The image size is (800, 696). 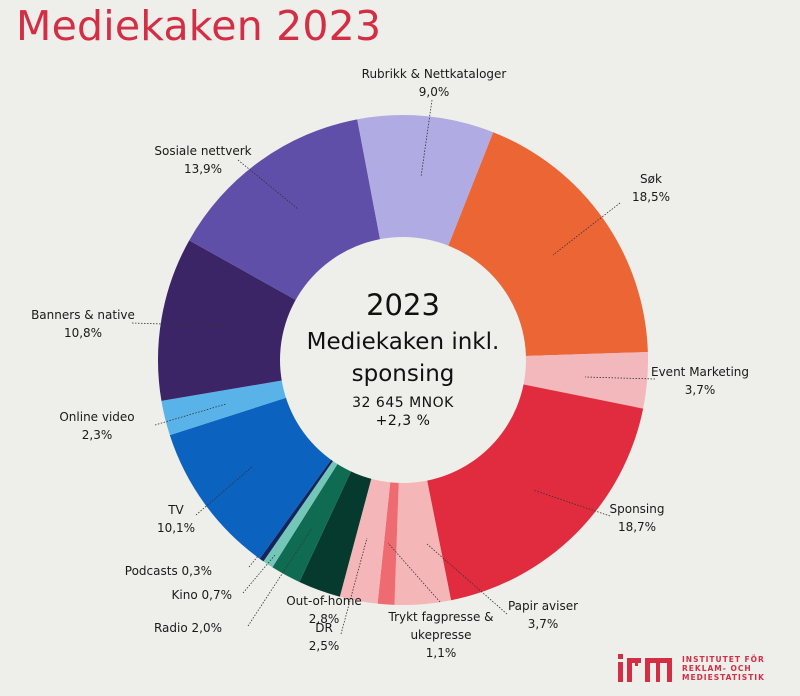 I want to click on slice-value: 2,8%, so click(x=324, y=619).